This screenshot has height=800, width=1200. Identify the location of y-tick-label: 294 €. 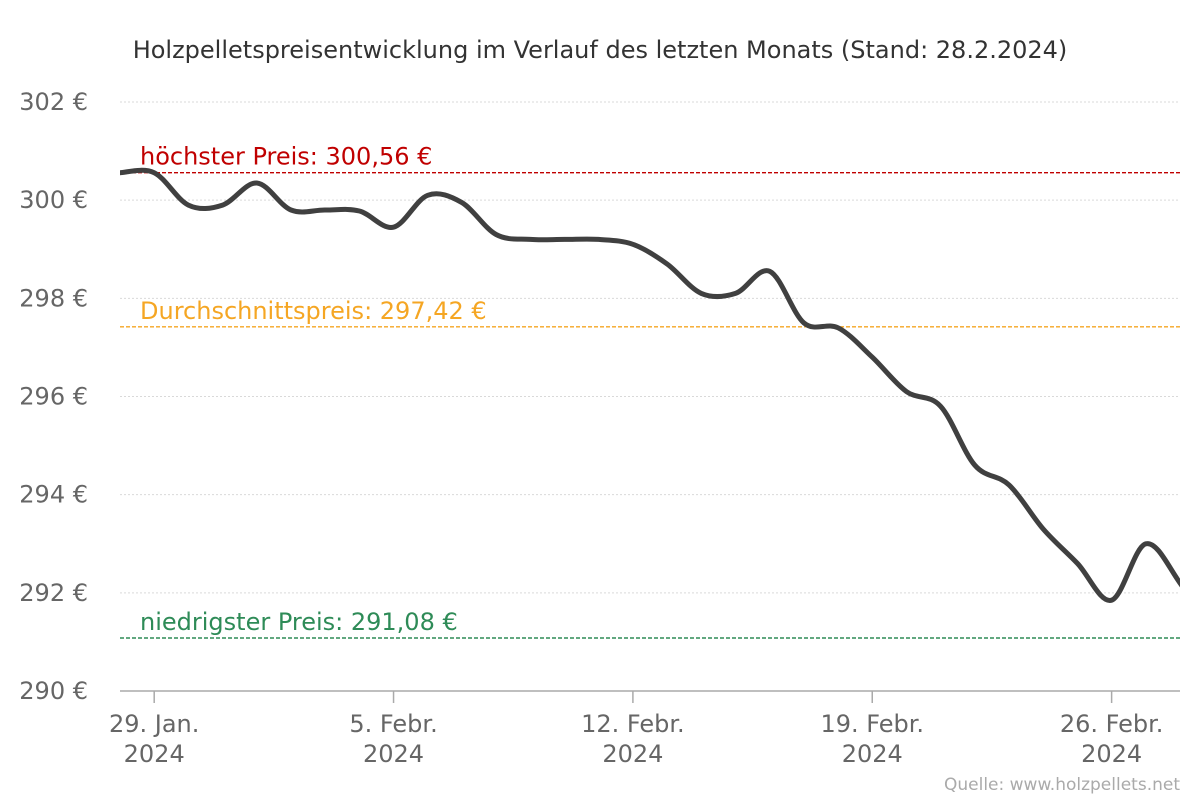
(53, 495).